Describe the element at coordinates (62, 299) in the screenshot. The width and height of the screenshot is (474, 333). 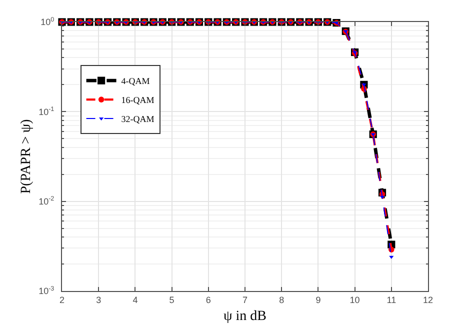
I see `x-tick-label: 2` at that location.